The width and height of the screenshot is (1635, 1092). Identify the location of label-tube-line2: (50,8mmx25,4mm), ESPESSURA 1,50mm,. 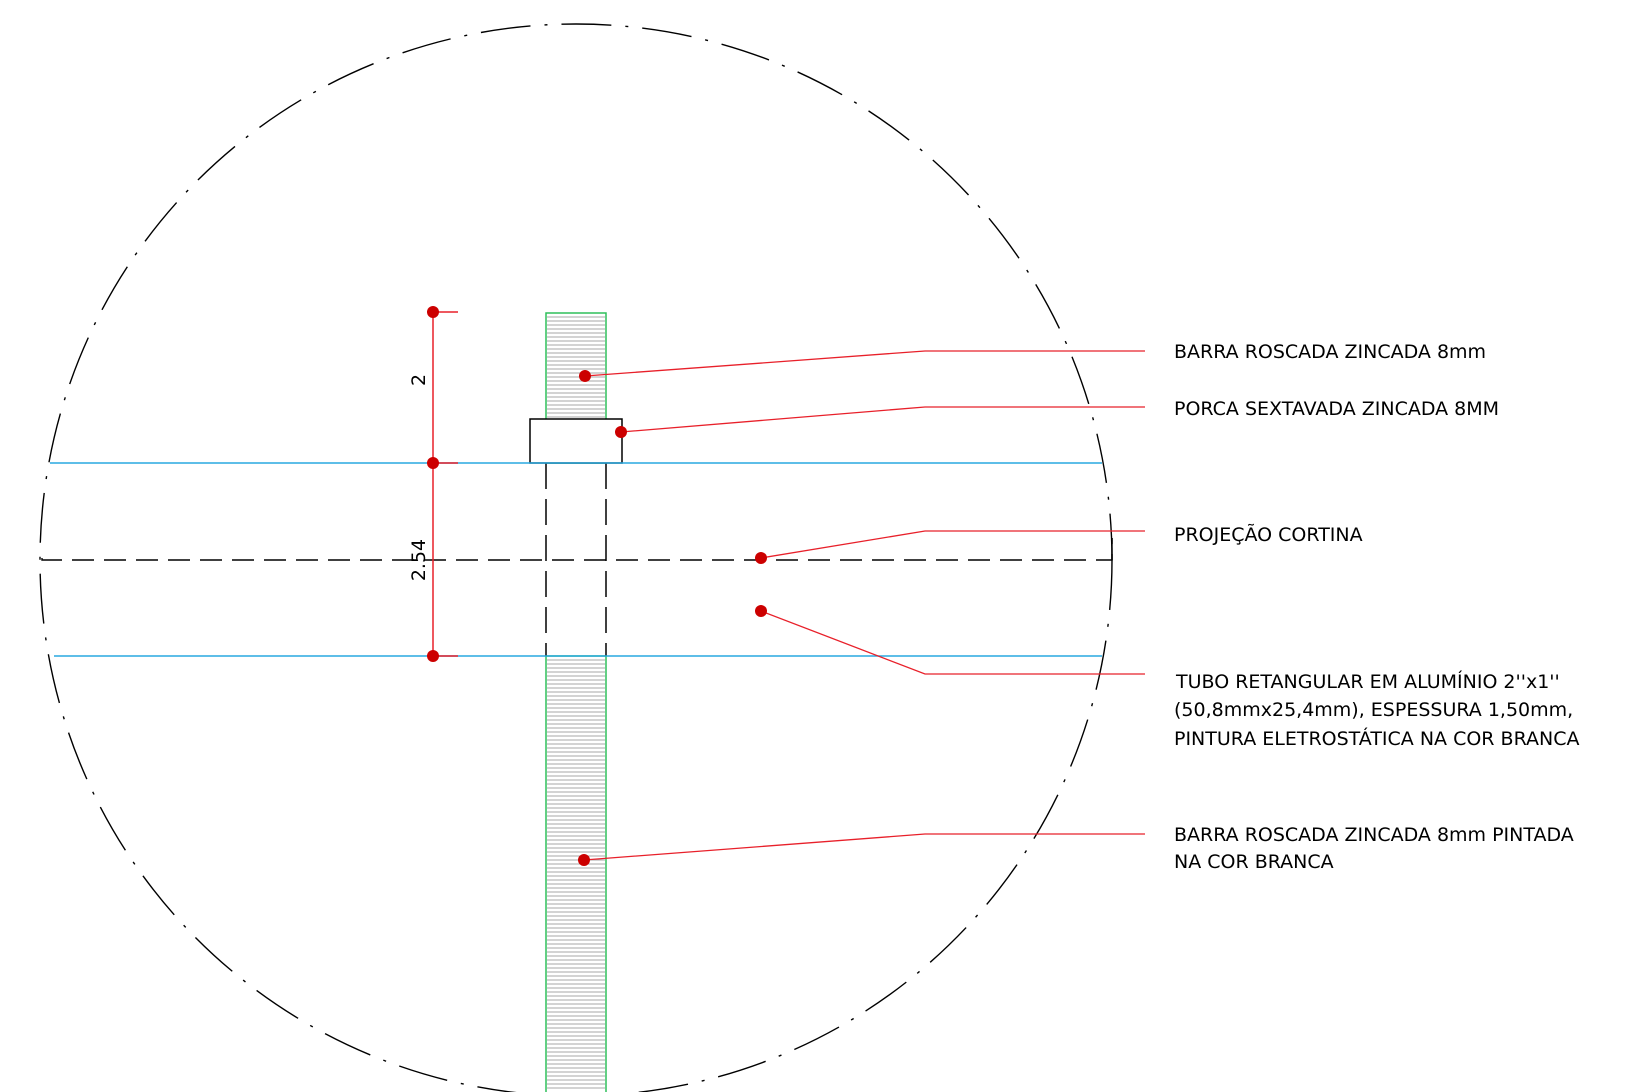
(1373, 710).